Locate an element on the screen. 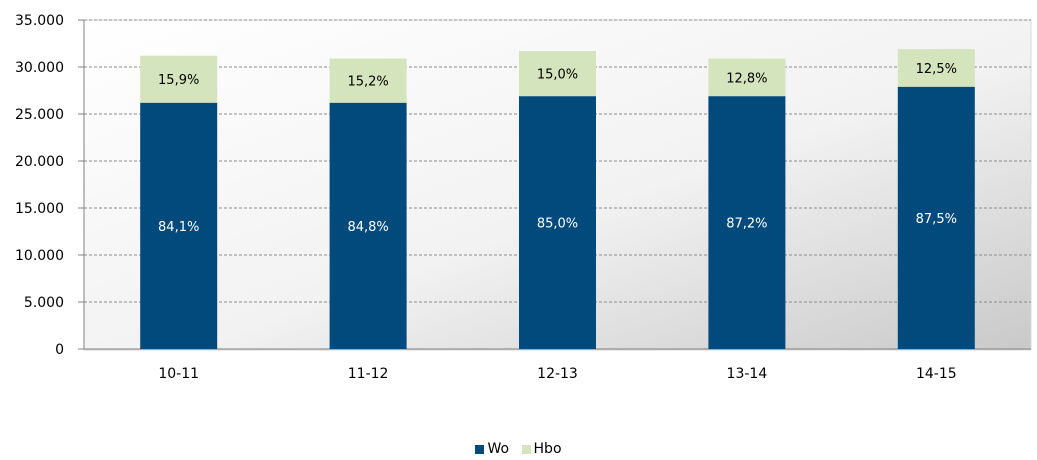 The height and width of the screenshot is (460, 1037). x-tick-label: 14-15 is located at coordinates (936, 374).